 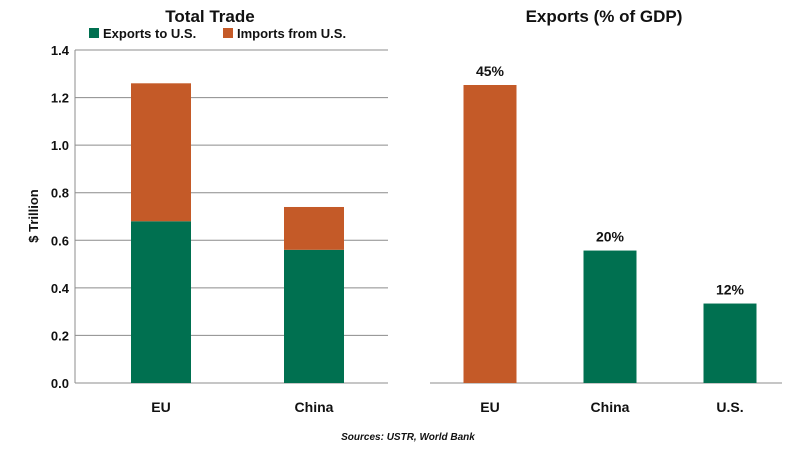 What do you see at coordinates (60, 383) in the screenshot?
I see `y-tick-label: 0.0` at bounding box center [60, 383].